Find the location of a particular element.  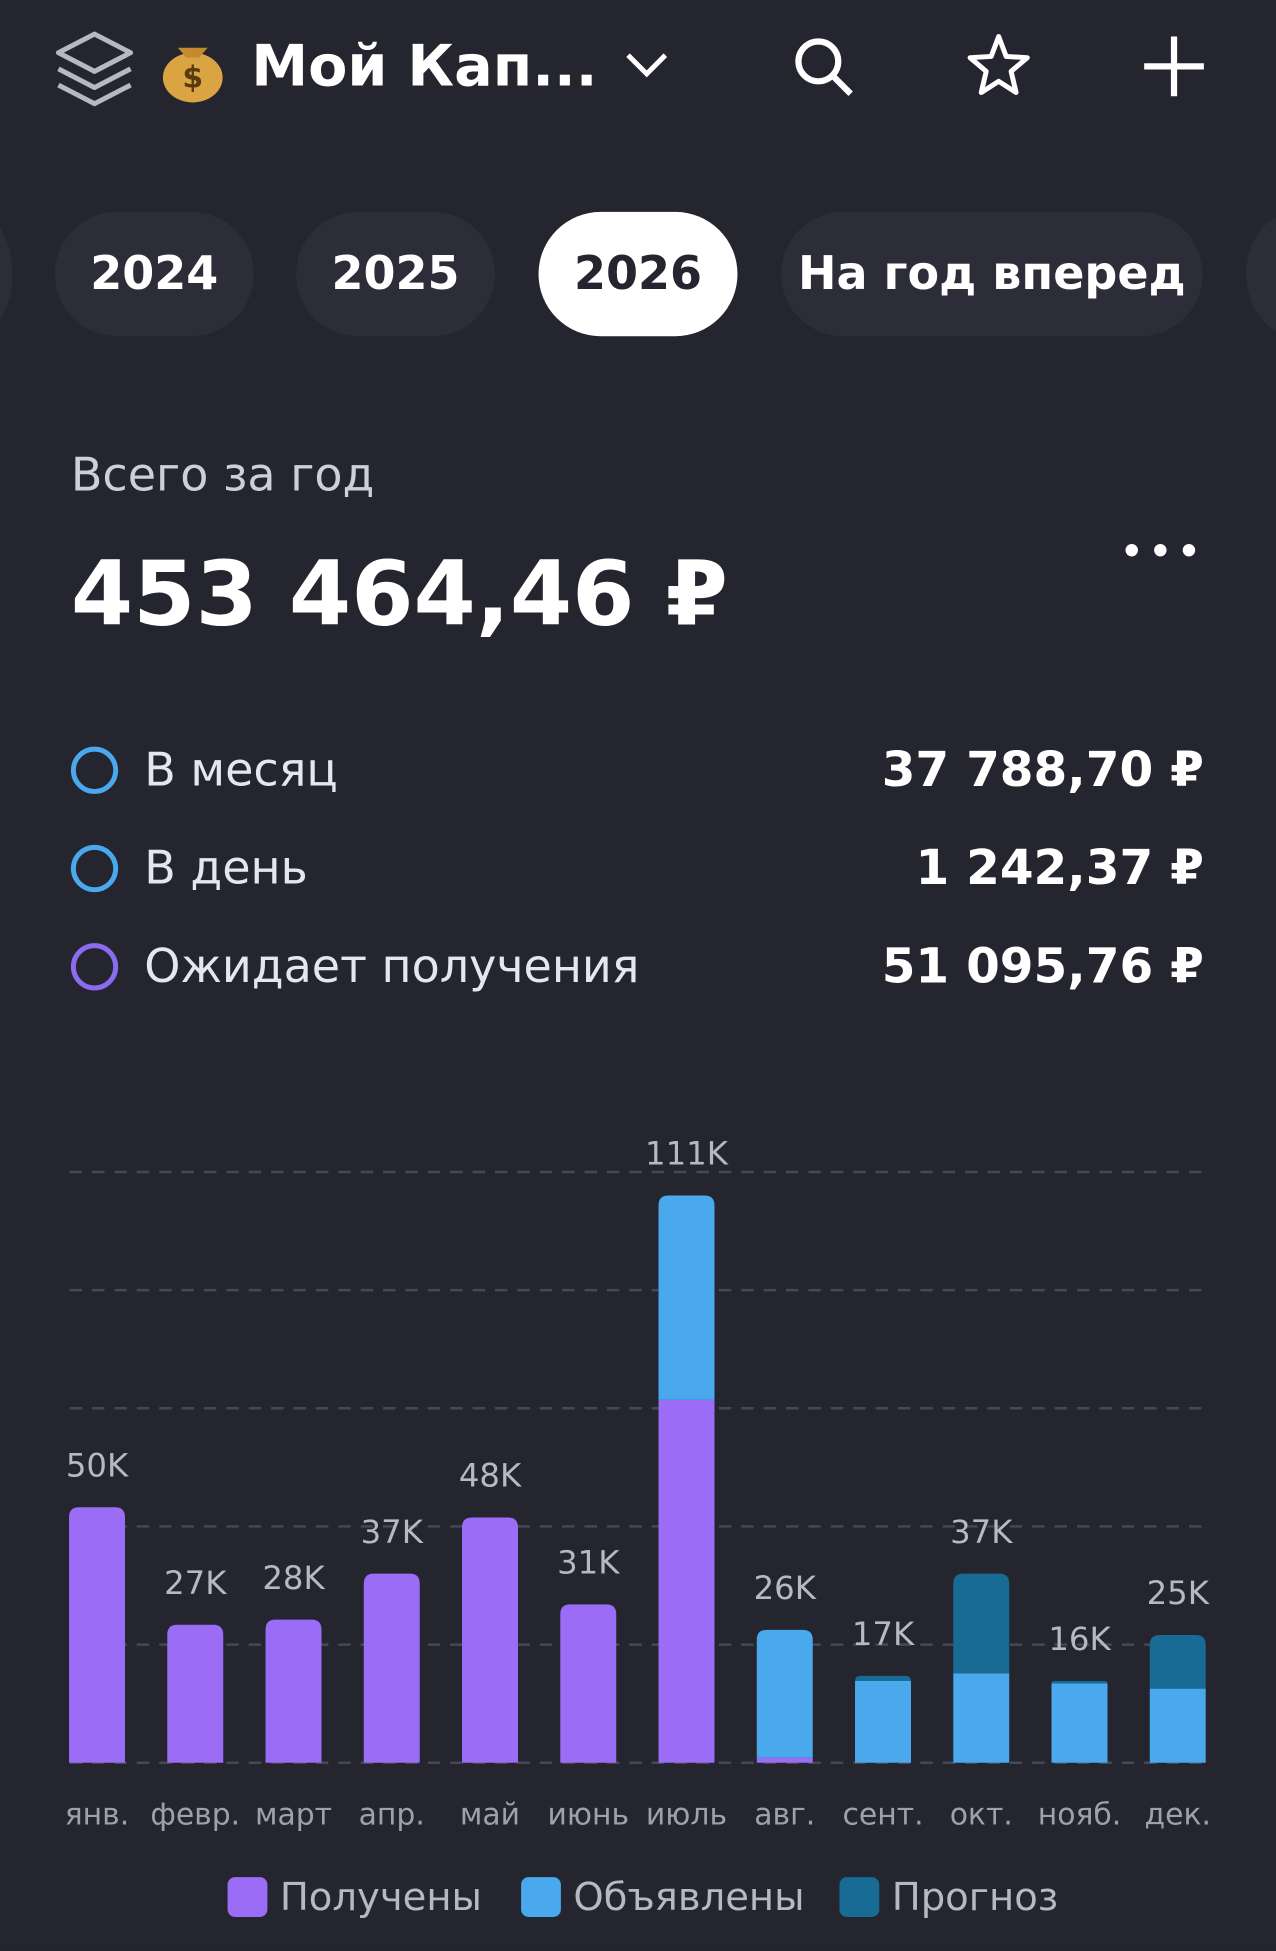

x-tick-label: окт. is located at coordinates (981, 1815).